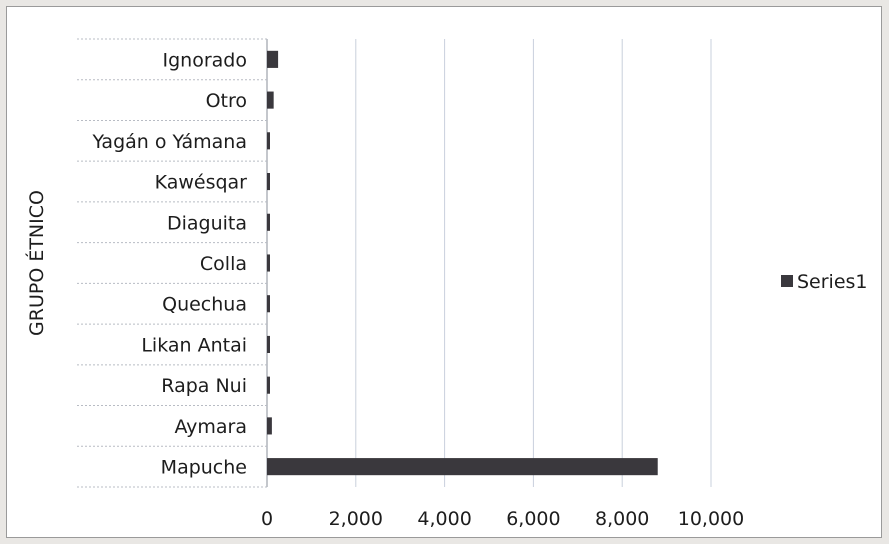 The height and width of the screenshot is (544, 889). I want to click on category-label: Quechua, so click(204, 305).